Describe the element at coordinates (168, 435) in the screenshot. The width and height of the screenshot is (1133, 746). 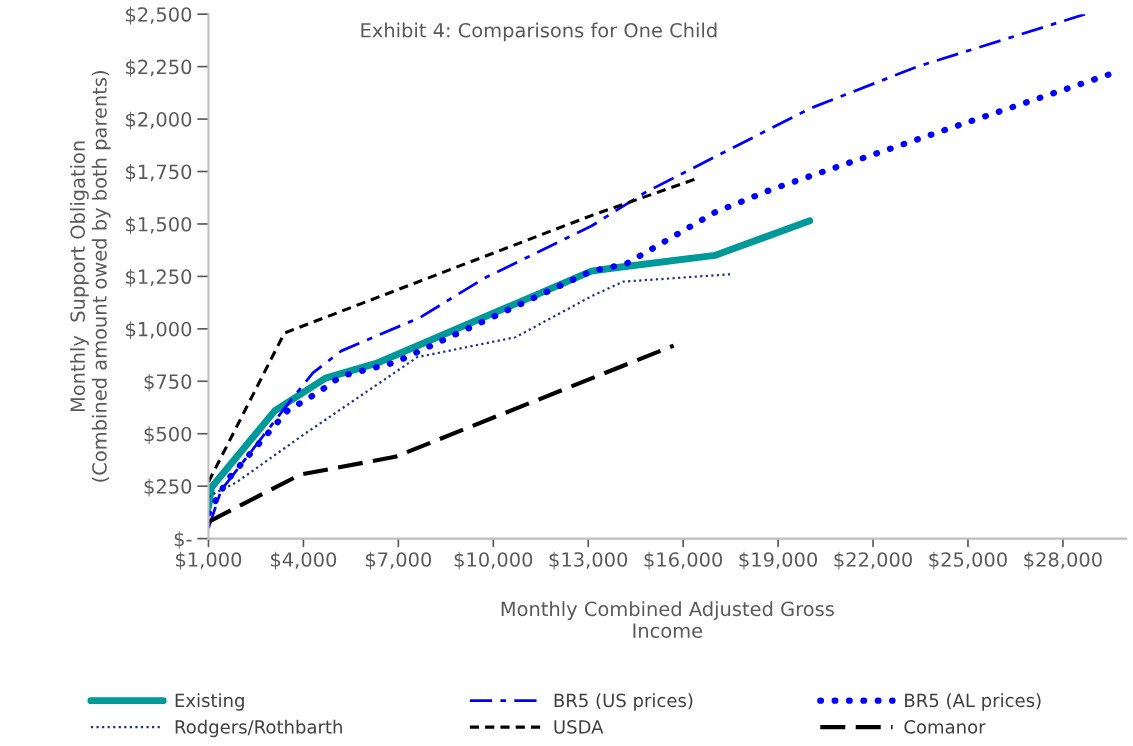
I see `y-tick-label: $500` at that location.